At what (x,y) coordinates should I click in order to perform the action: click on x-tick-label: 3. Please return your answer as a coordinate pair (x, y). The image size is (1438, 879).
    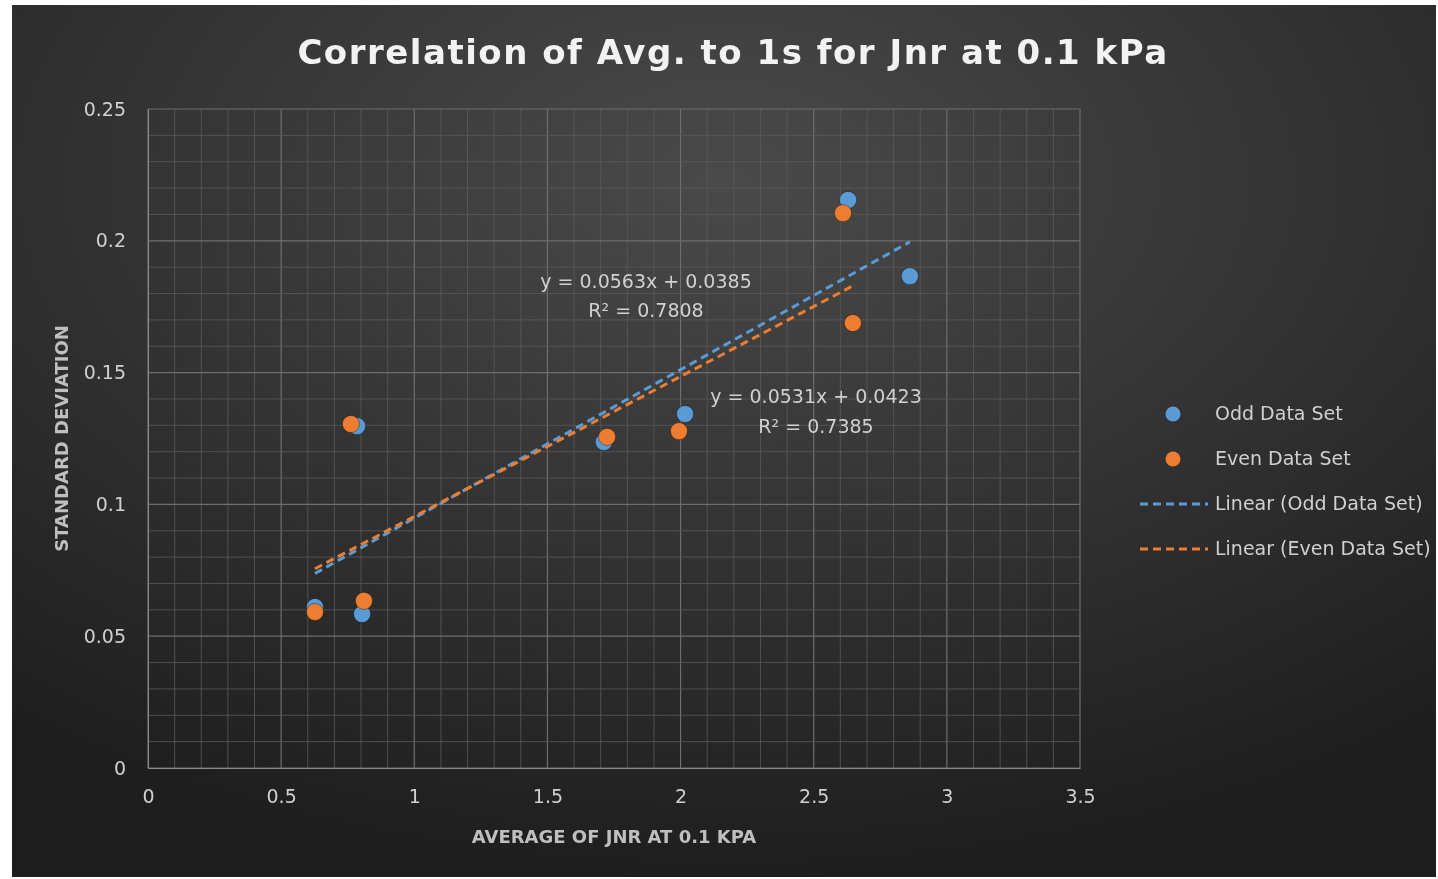
    Looking at the image, I should click on (947, 796).